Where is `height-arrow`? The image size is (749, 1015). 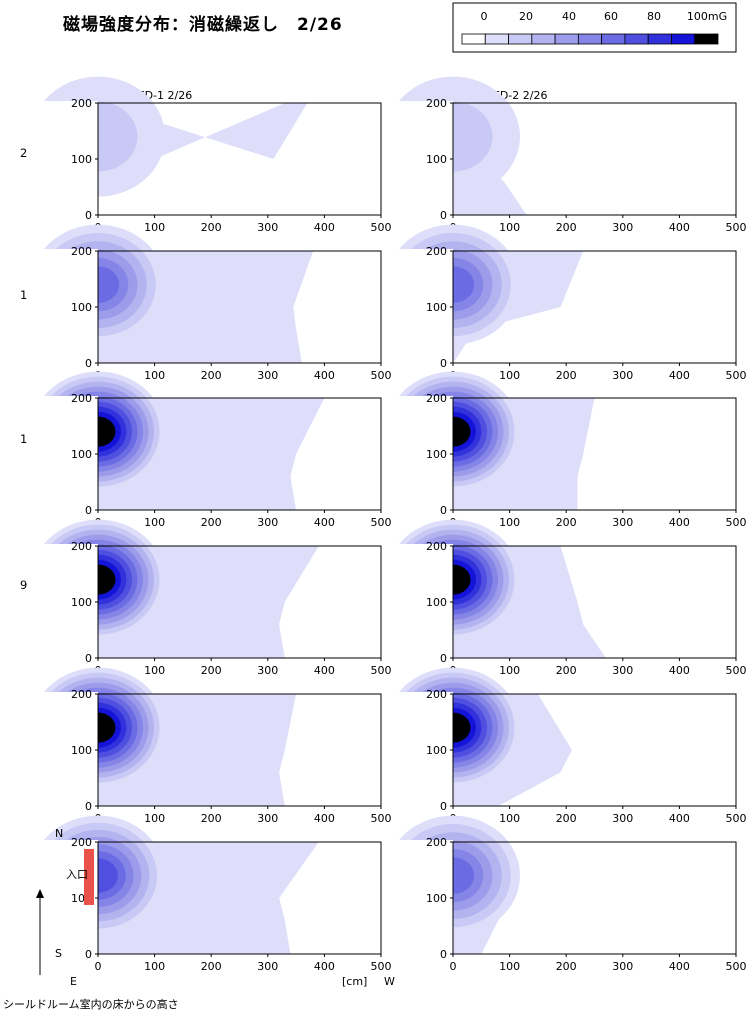
height-arrow is located at coordinates (40, 932).